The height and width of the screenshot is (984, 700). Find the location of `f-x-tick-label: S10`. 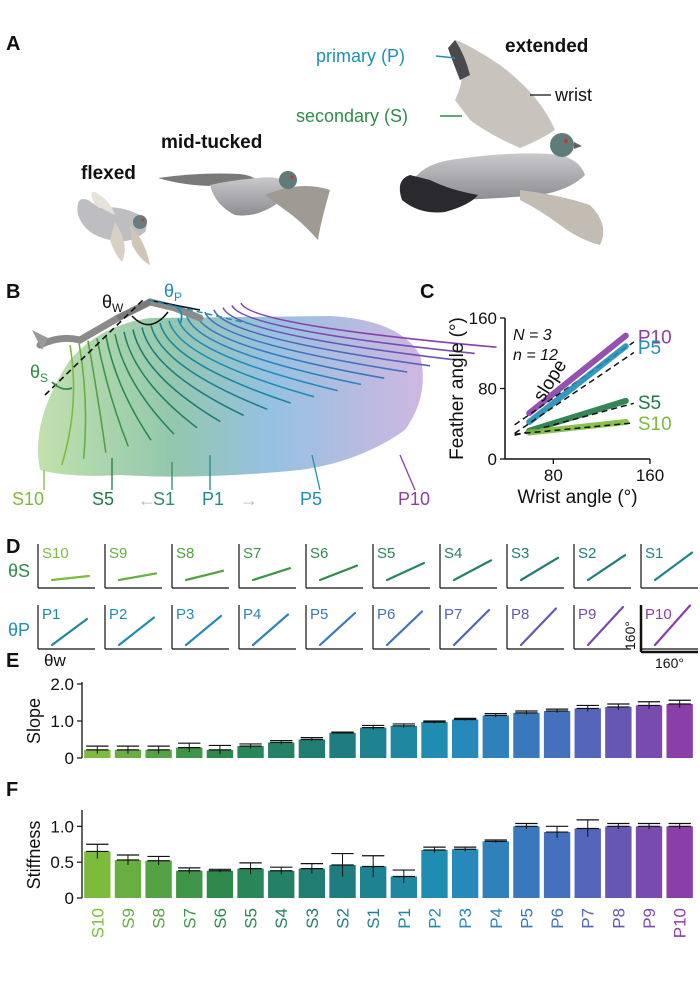

f-x-tick-label: S10 is located at coordinates (97, 923).